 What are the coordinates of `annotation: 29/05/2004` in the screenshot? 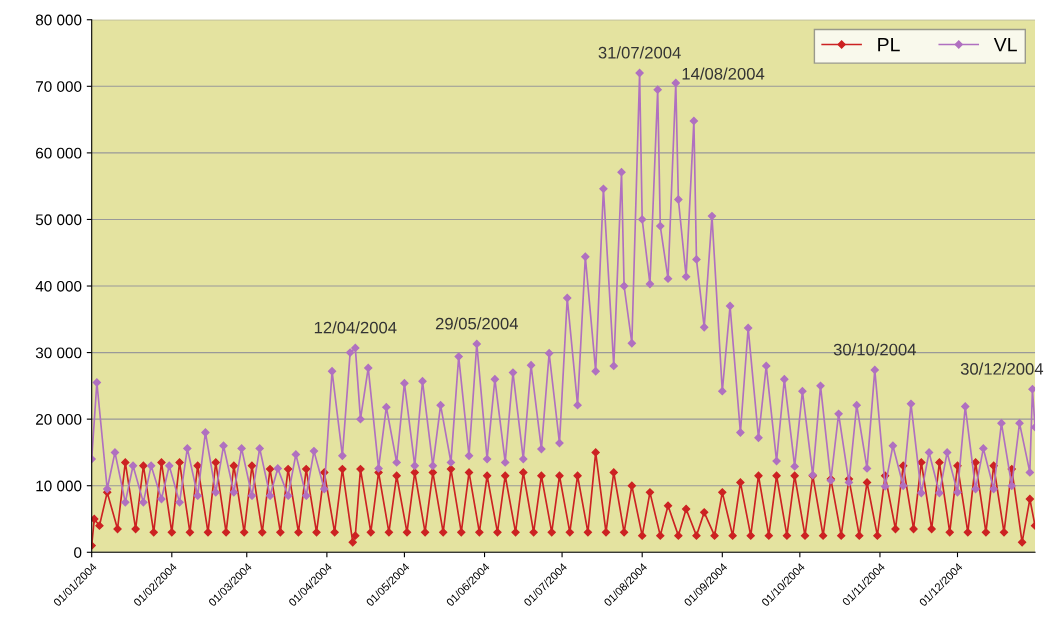 It's located at (477, 323).